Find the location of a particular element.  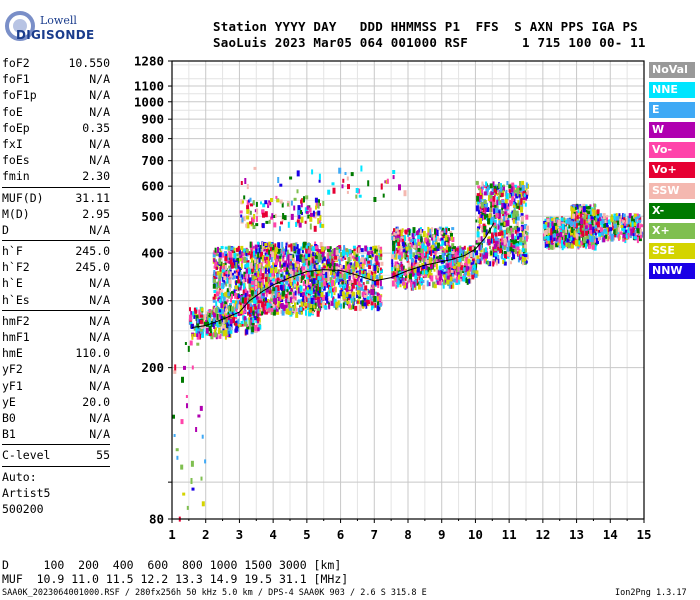

autoscaling-info: Artist5 is located at coordinates (26, 492).